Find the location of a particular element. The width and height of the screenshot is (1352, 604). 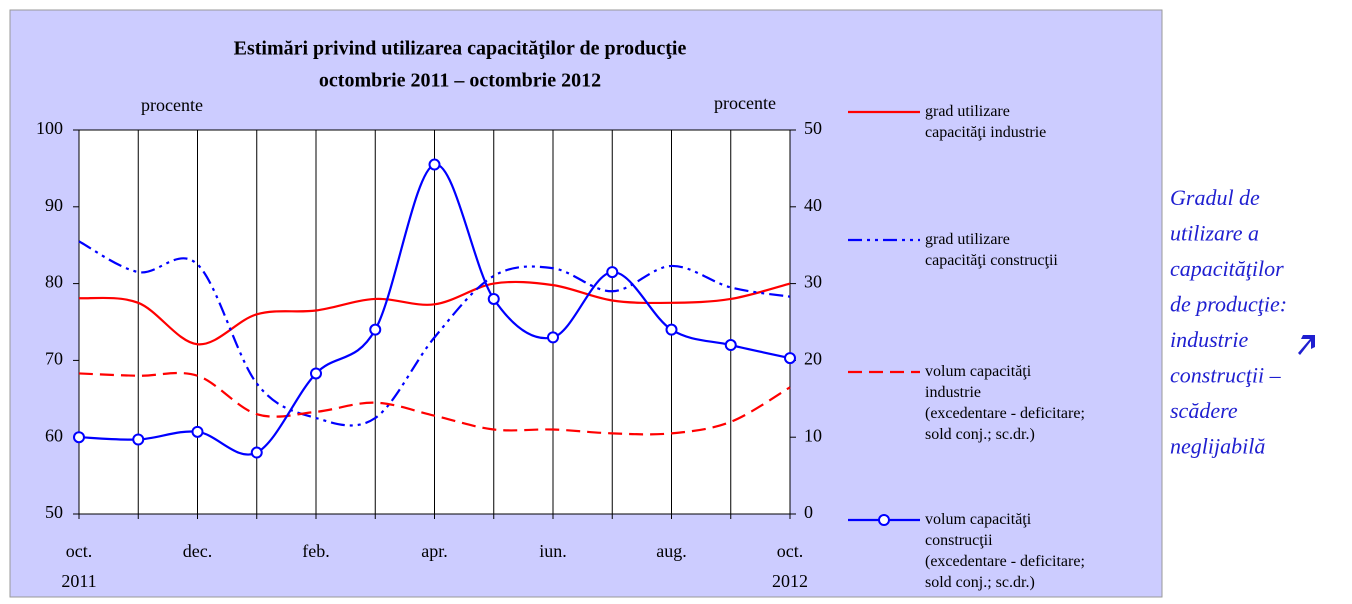

y-tick-label: 80 is located at coordinates (54, 282).